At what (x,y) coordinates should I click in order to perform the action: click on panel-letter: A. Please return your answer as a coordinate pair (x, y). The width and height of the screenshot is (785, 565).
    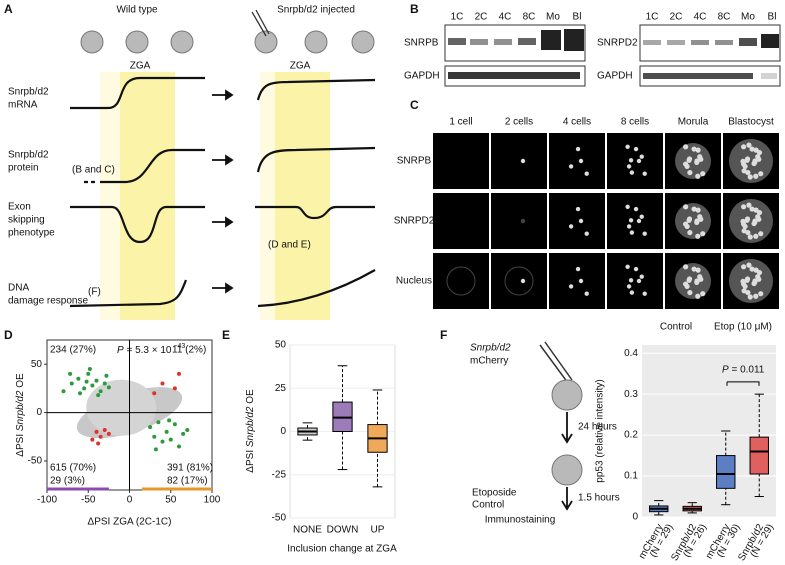
    Looking at the image, I should click on (8, 9).